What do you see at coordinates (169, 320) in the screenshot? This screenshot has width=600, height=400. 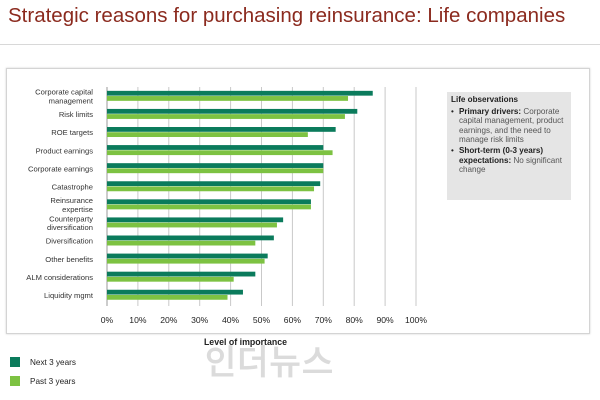 I see `x-tick-label: 20%` at bounding box center [169, 320].